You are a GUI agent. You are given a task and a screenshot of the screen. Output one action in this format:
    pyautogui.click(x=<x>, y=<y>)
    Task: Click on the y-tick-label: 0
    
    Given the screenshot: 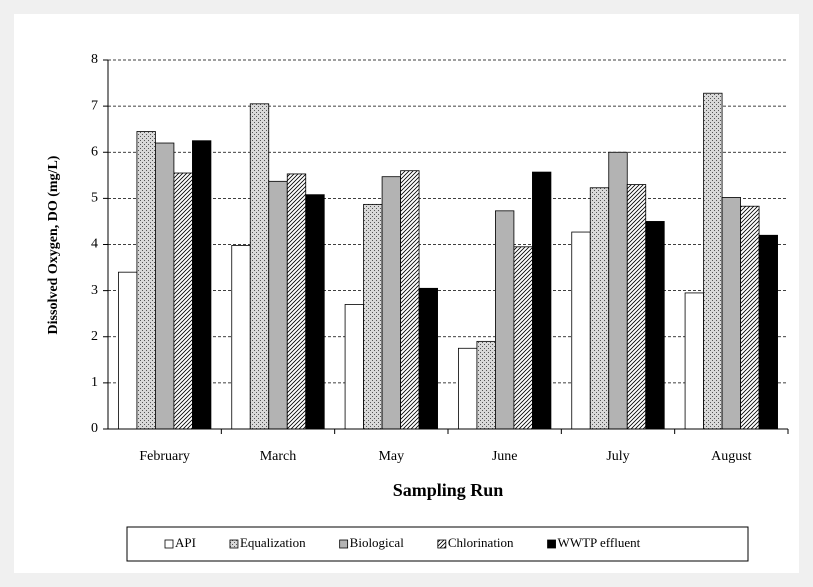 What is the action you would take?
    pyautogui.click(x=94, y=428)
    